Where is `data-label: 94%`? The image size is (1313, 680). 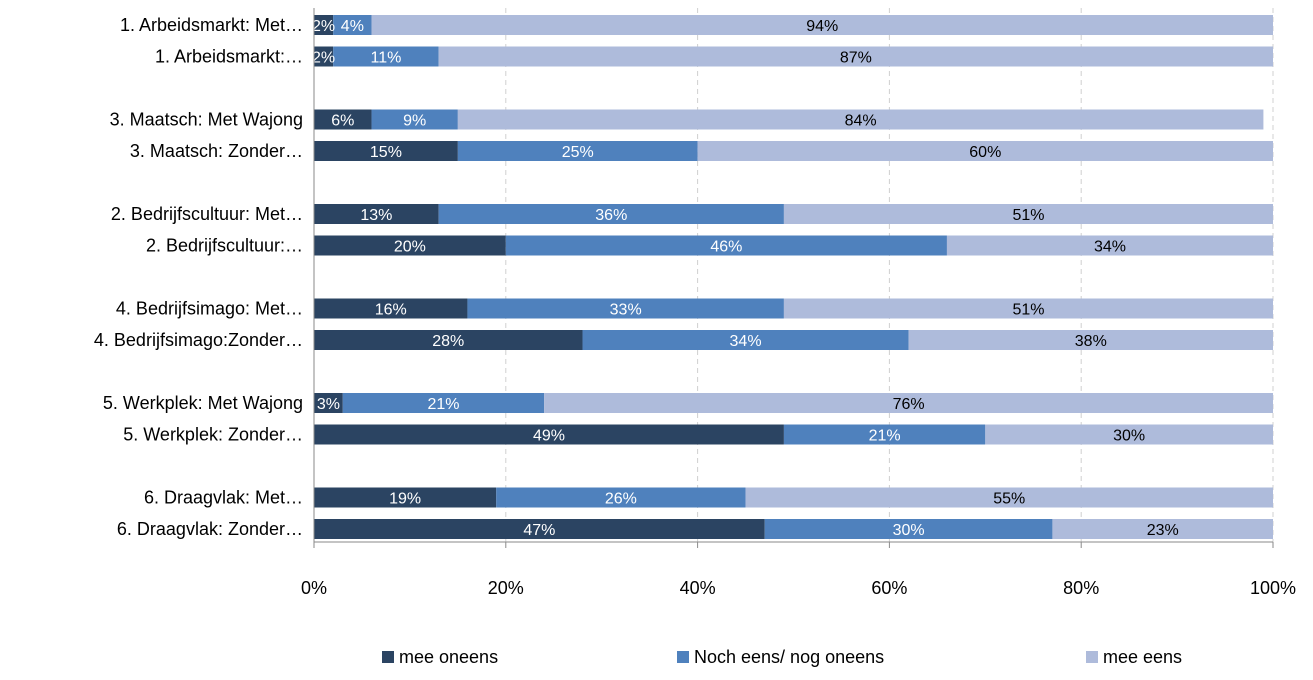
data-label: 94% is located at coordinates (822, 26).